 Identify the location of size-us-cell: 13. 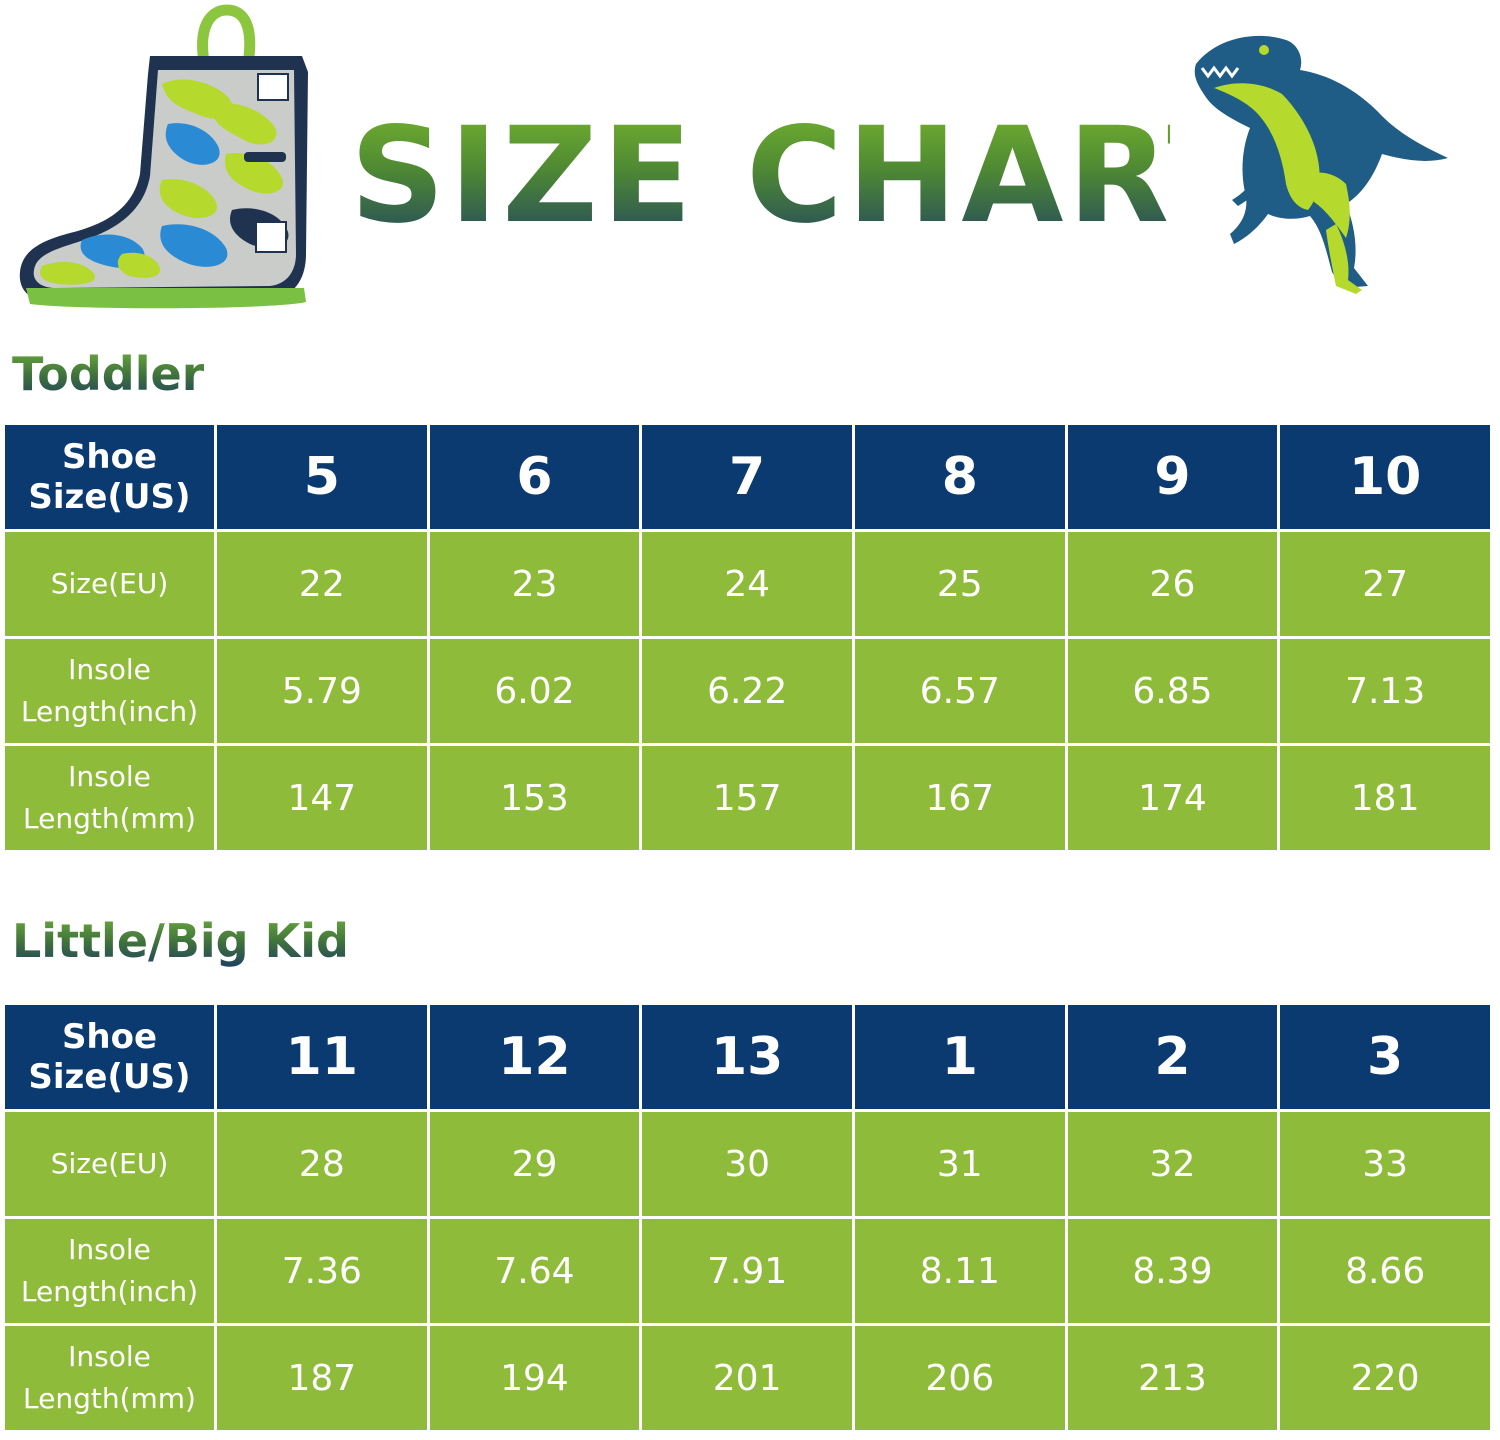
(747, 1057).